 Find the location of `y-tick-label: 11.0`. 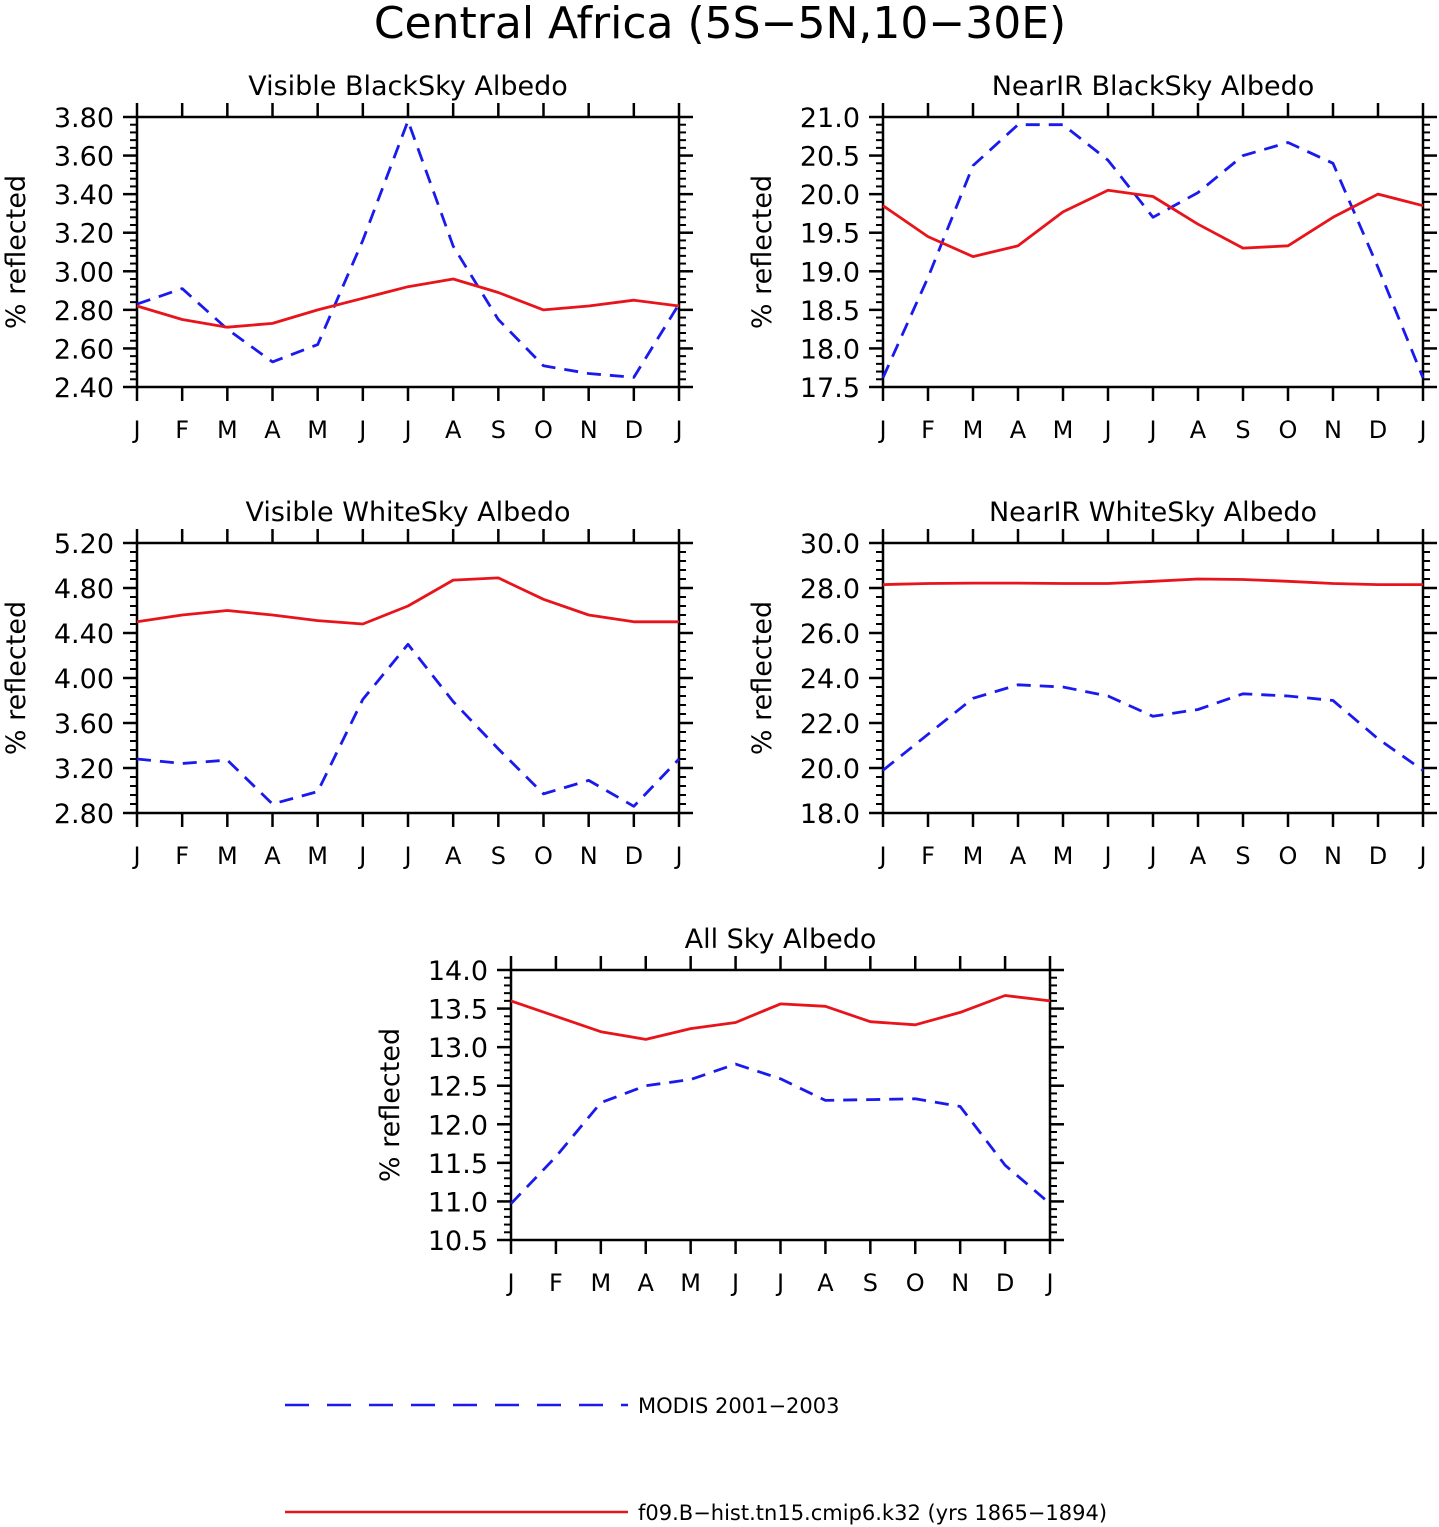

y-tick-label: 11.0 is located at coordinates (458, 1202).